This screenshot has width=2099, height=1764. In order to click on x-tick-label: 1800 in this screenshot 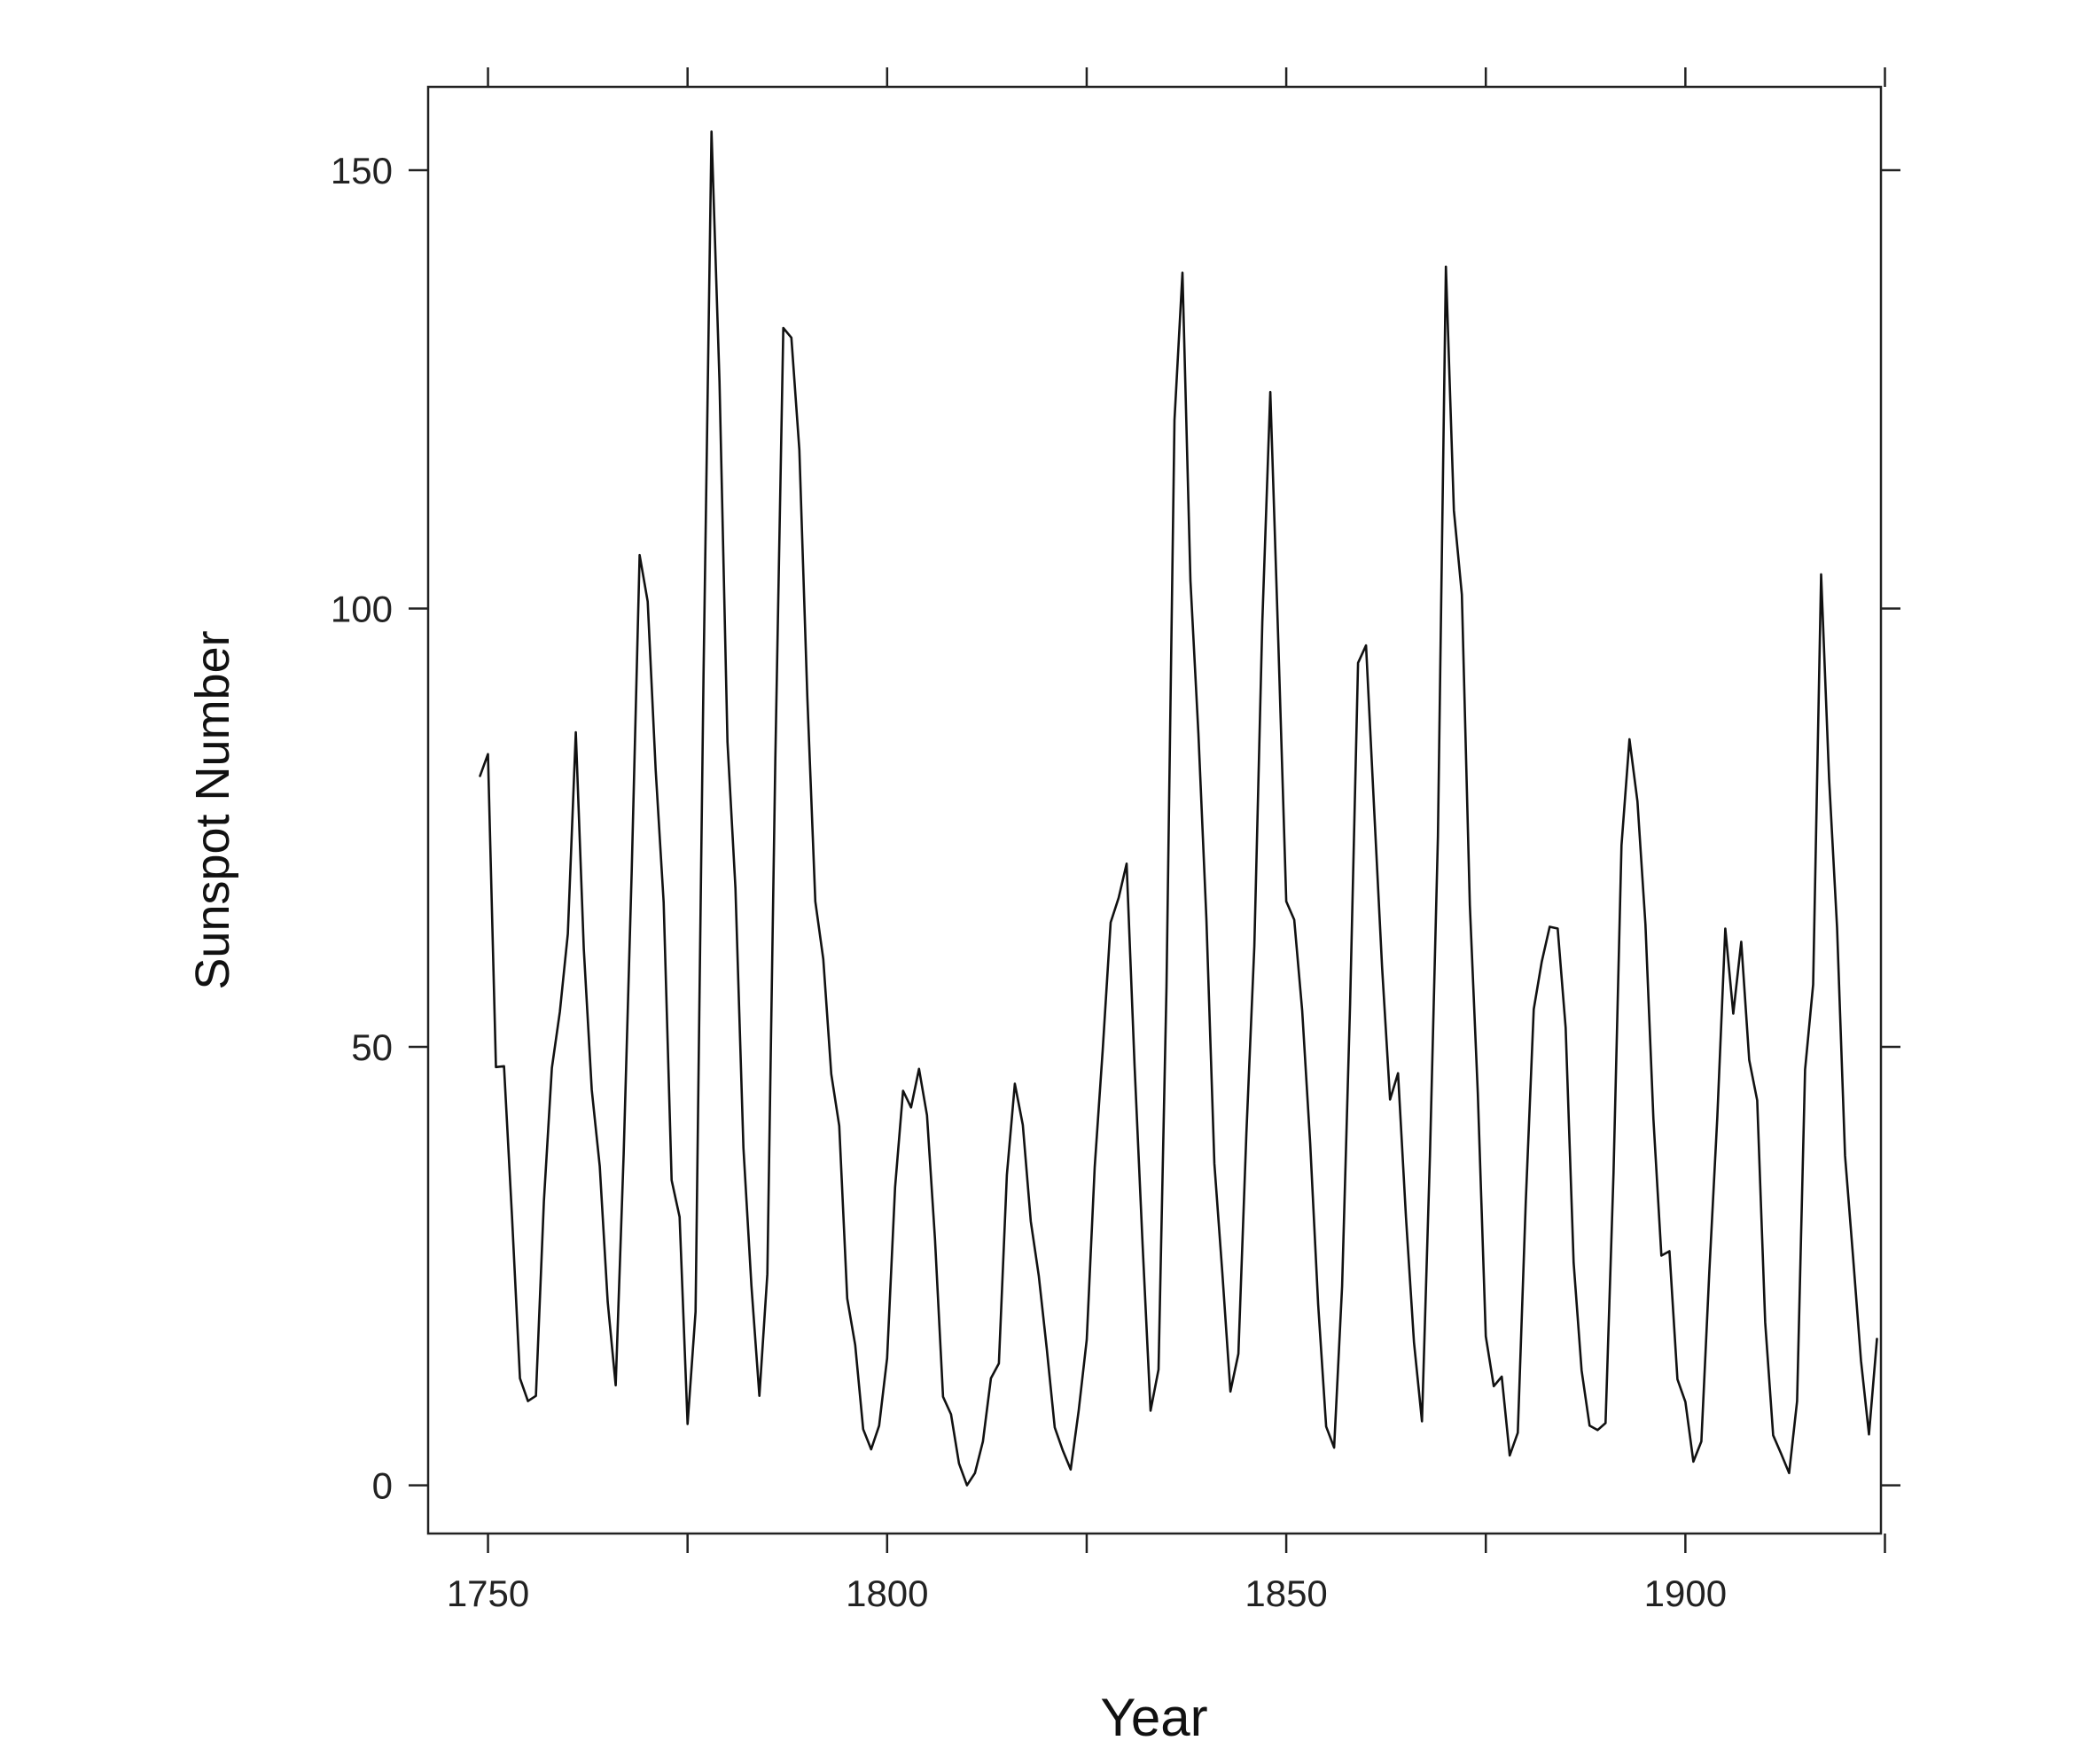, I will do `click(887, 1593)`.